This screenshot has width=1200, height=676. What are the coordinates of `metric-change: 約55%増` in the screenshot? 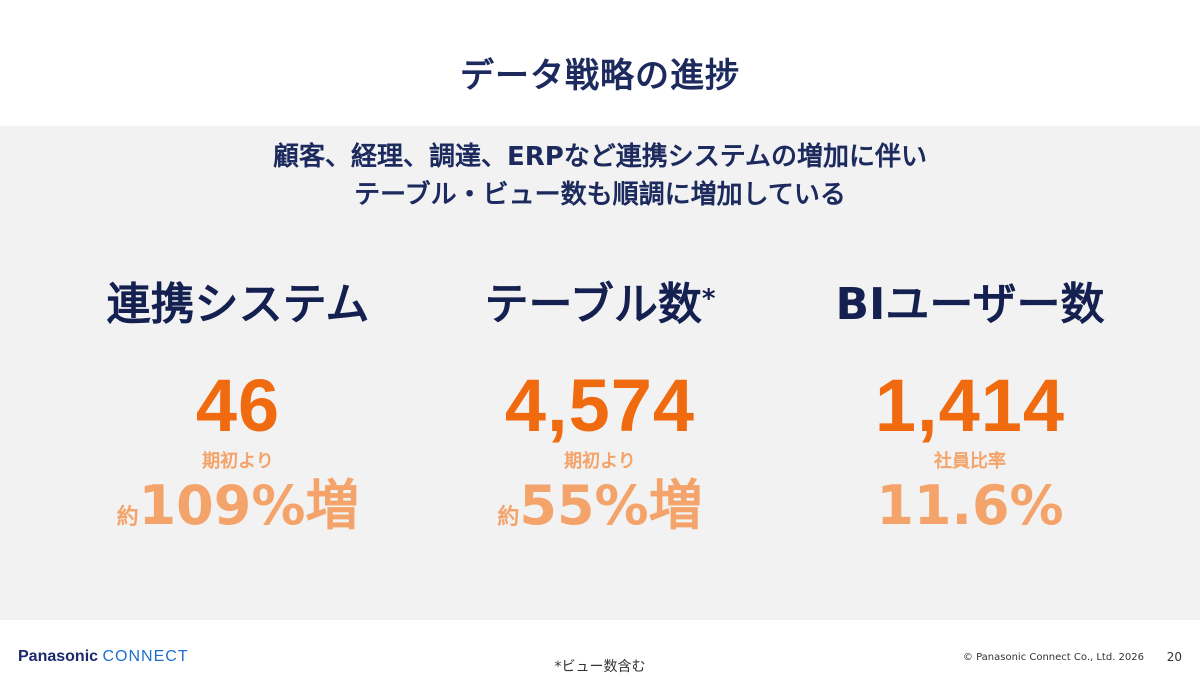 It's located at (600, 512).